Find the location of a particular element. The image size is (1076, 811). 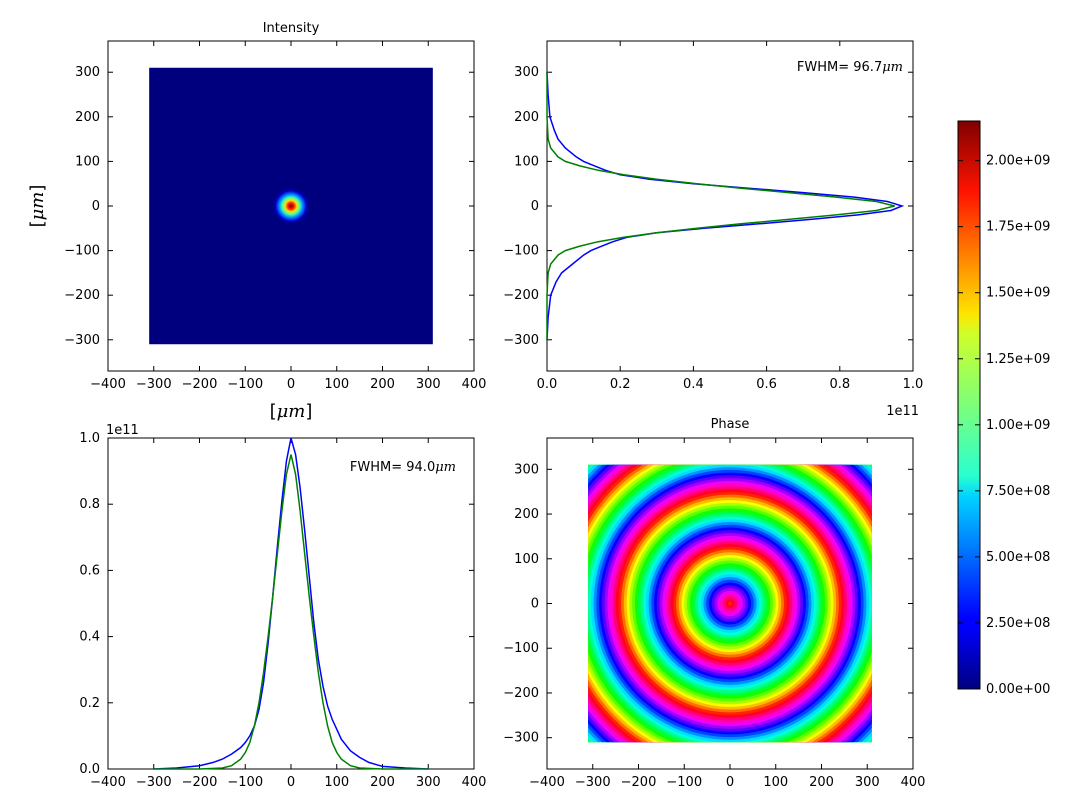

y-tick-label: 0.2 is located at coordinates (89, 703).